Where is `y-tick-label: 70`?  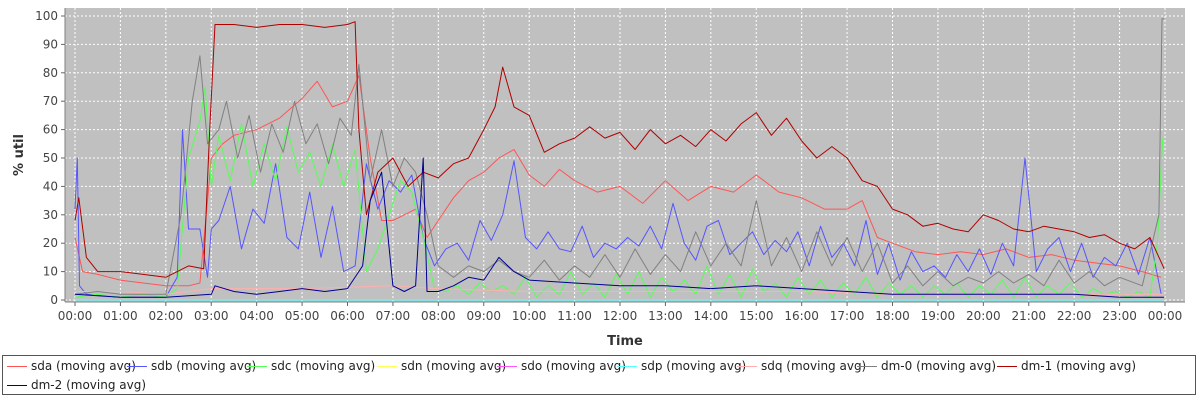 y-tick-label: 70 is located at coordinates (50, 101).